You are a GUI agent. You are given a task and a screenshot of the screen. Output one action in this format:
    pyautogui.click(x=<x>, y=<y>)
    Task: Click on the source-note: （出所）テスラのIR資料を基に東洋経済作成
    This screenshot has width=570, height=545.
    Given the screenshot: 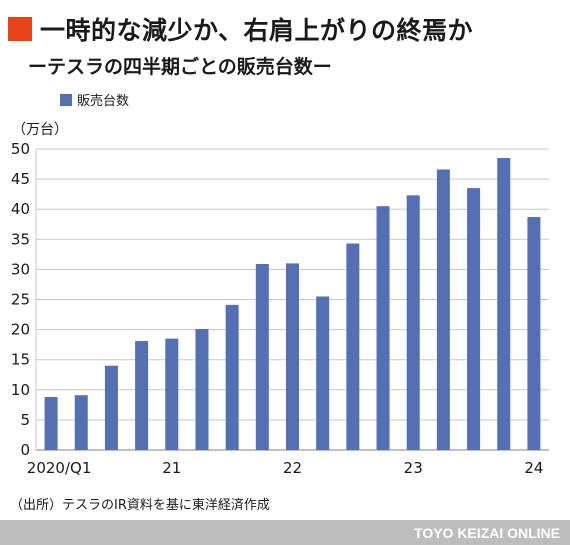 What is the action you would take?
    pyautogui.click(x=140, y=505)
    